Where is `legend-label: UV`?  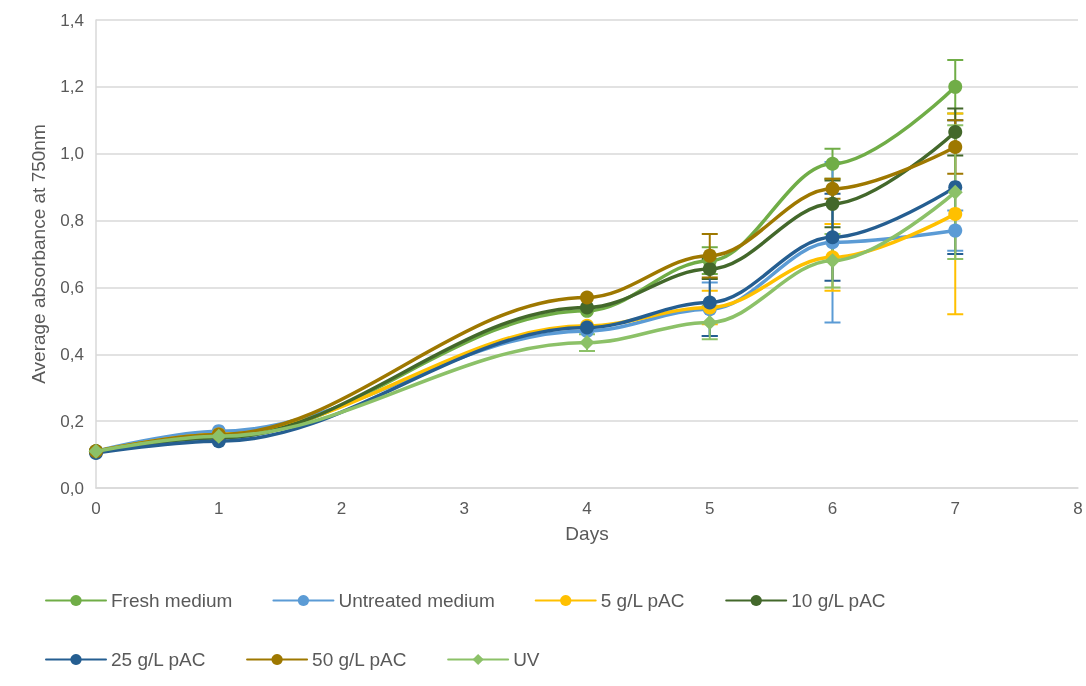
legend-label: UV is located at coordinates (526, 659).